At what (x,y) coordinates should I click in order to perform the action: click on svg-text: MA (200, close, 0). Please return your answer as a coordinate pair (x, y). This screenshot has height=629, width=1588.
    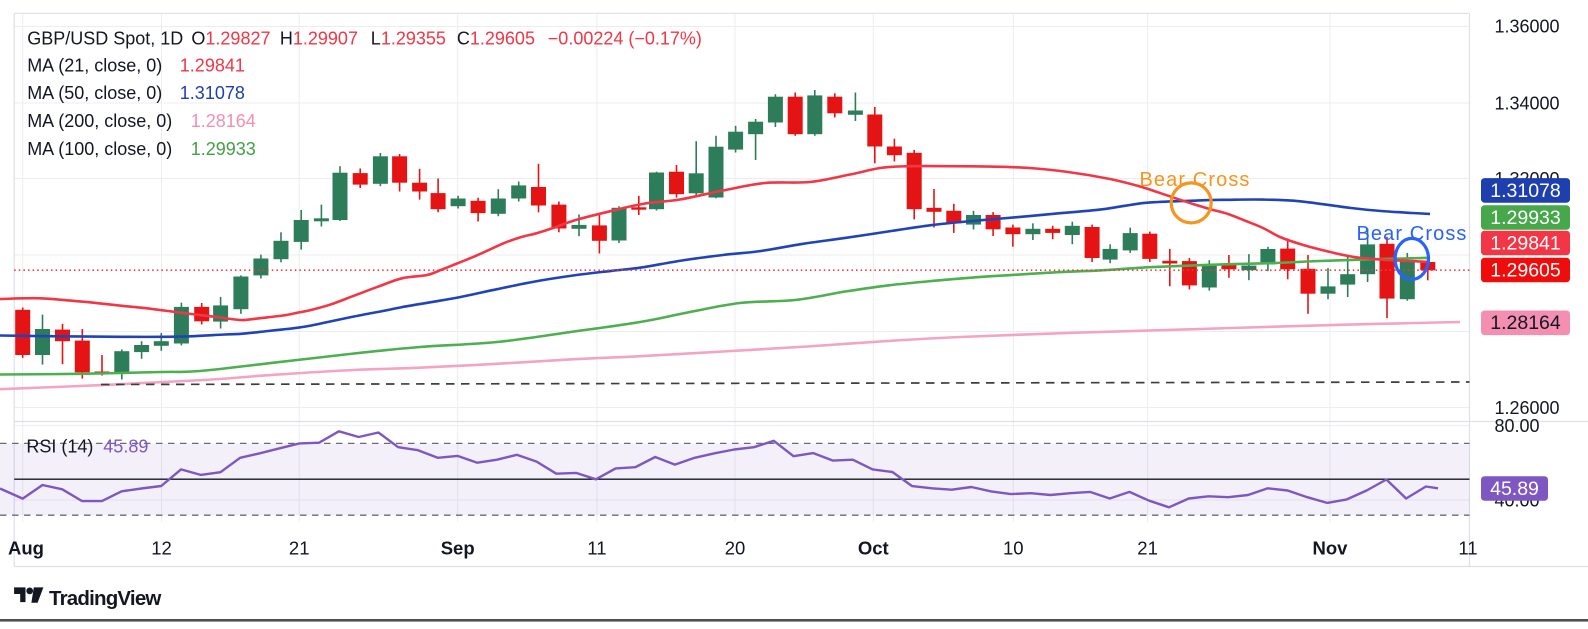
    Looking at the image, I should click on (99, 121).